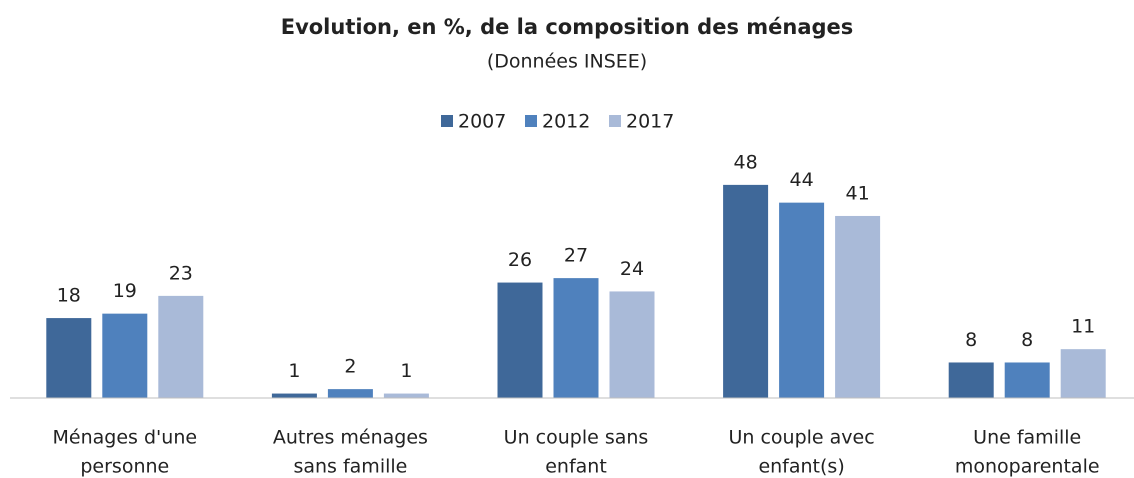 The width and height of the screenshot is (1134, 478). Describe the element at coordinates (482, 122) in the screenshot. I see `legend-label: 2007` at that location.